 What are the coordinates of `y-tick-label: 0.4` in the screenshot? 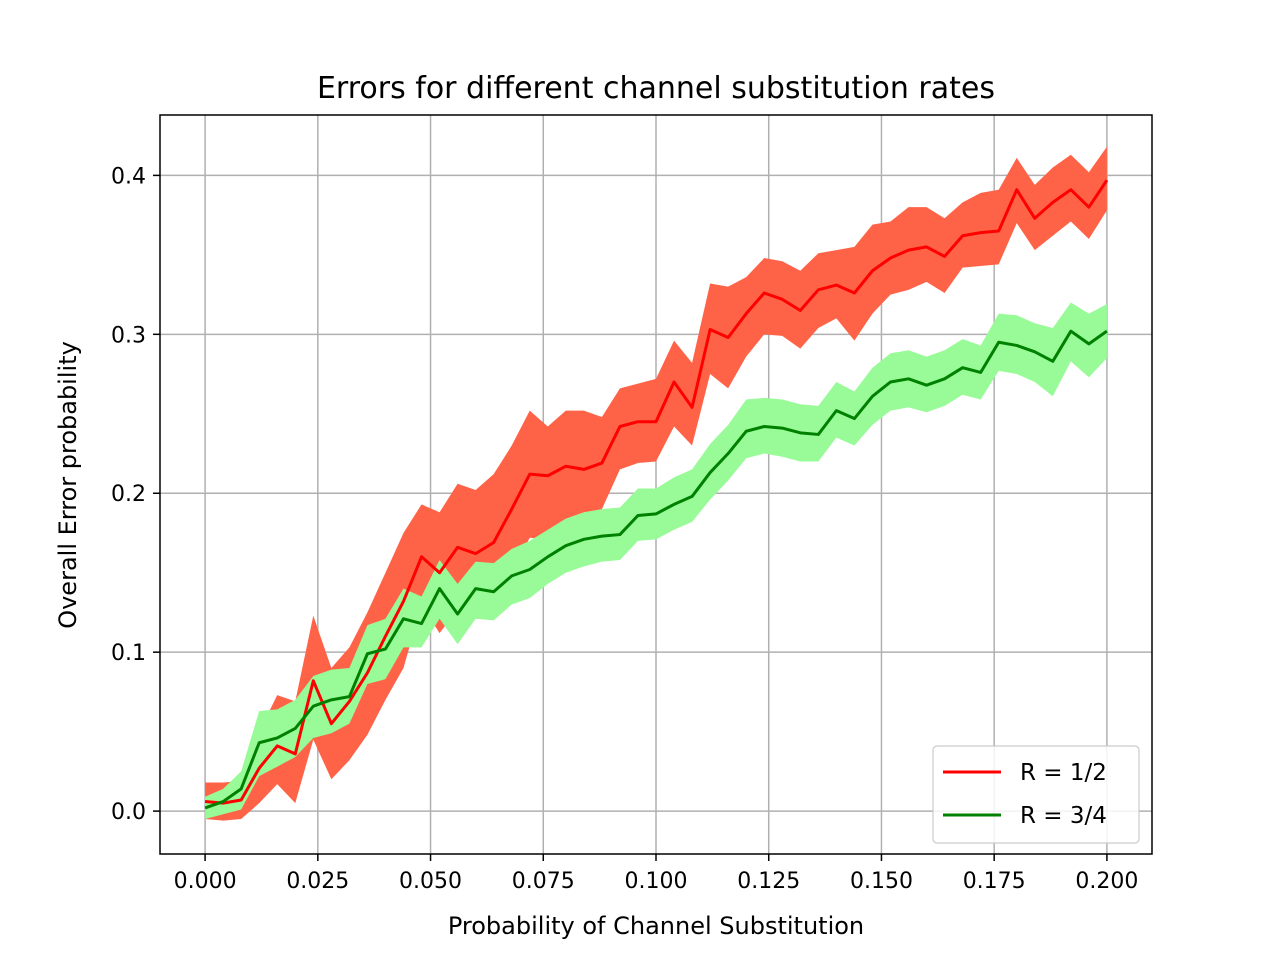 It's located at (128, 176).